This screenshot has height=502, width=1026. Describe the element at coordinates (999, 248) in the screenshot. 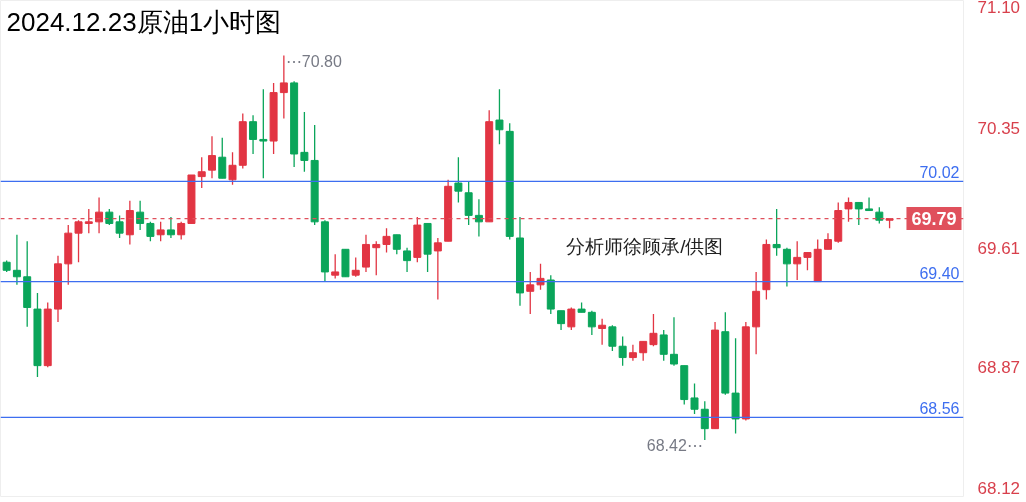

I see `y-tick-label: 69.61` at that location.